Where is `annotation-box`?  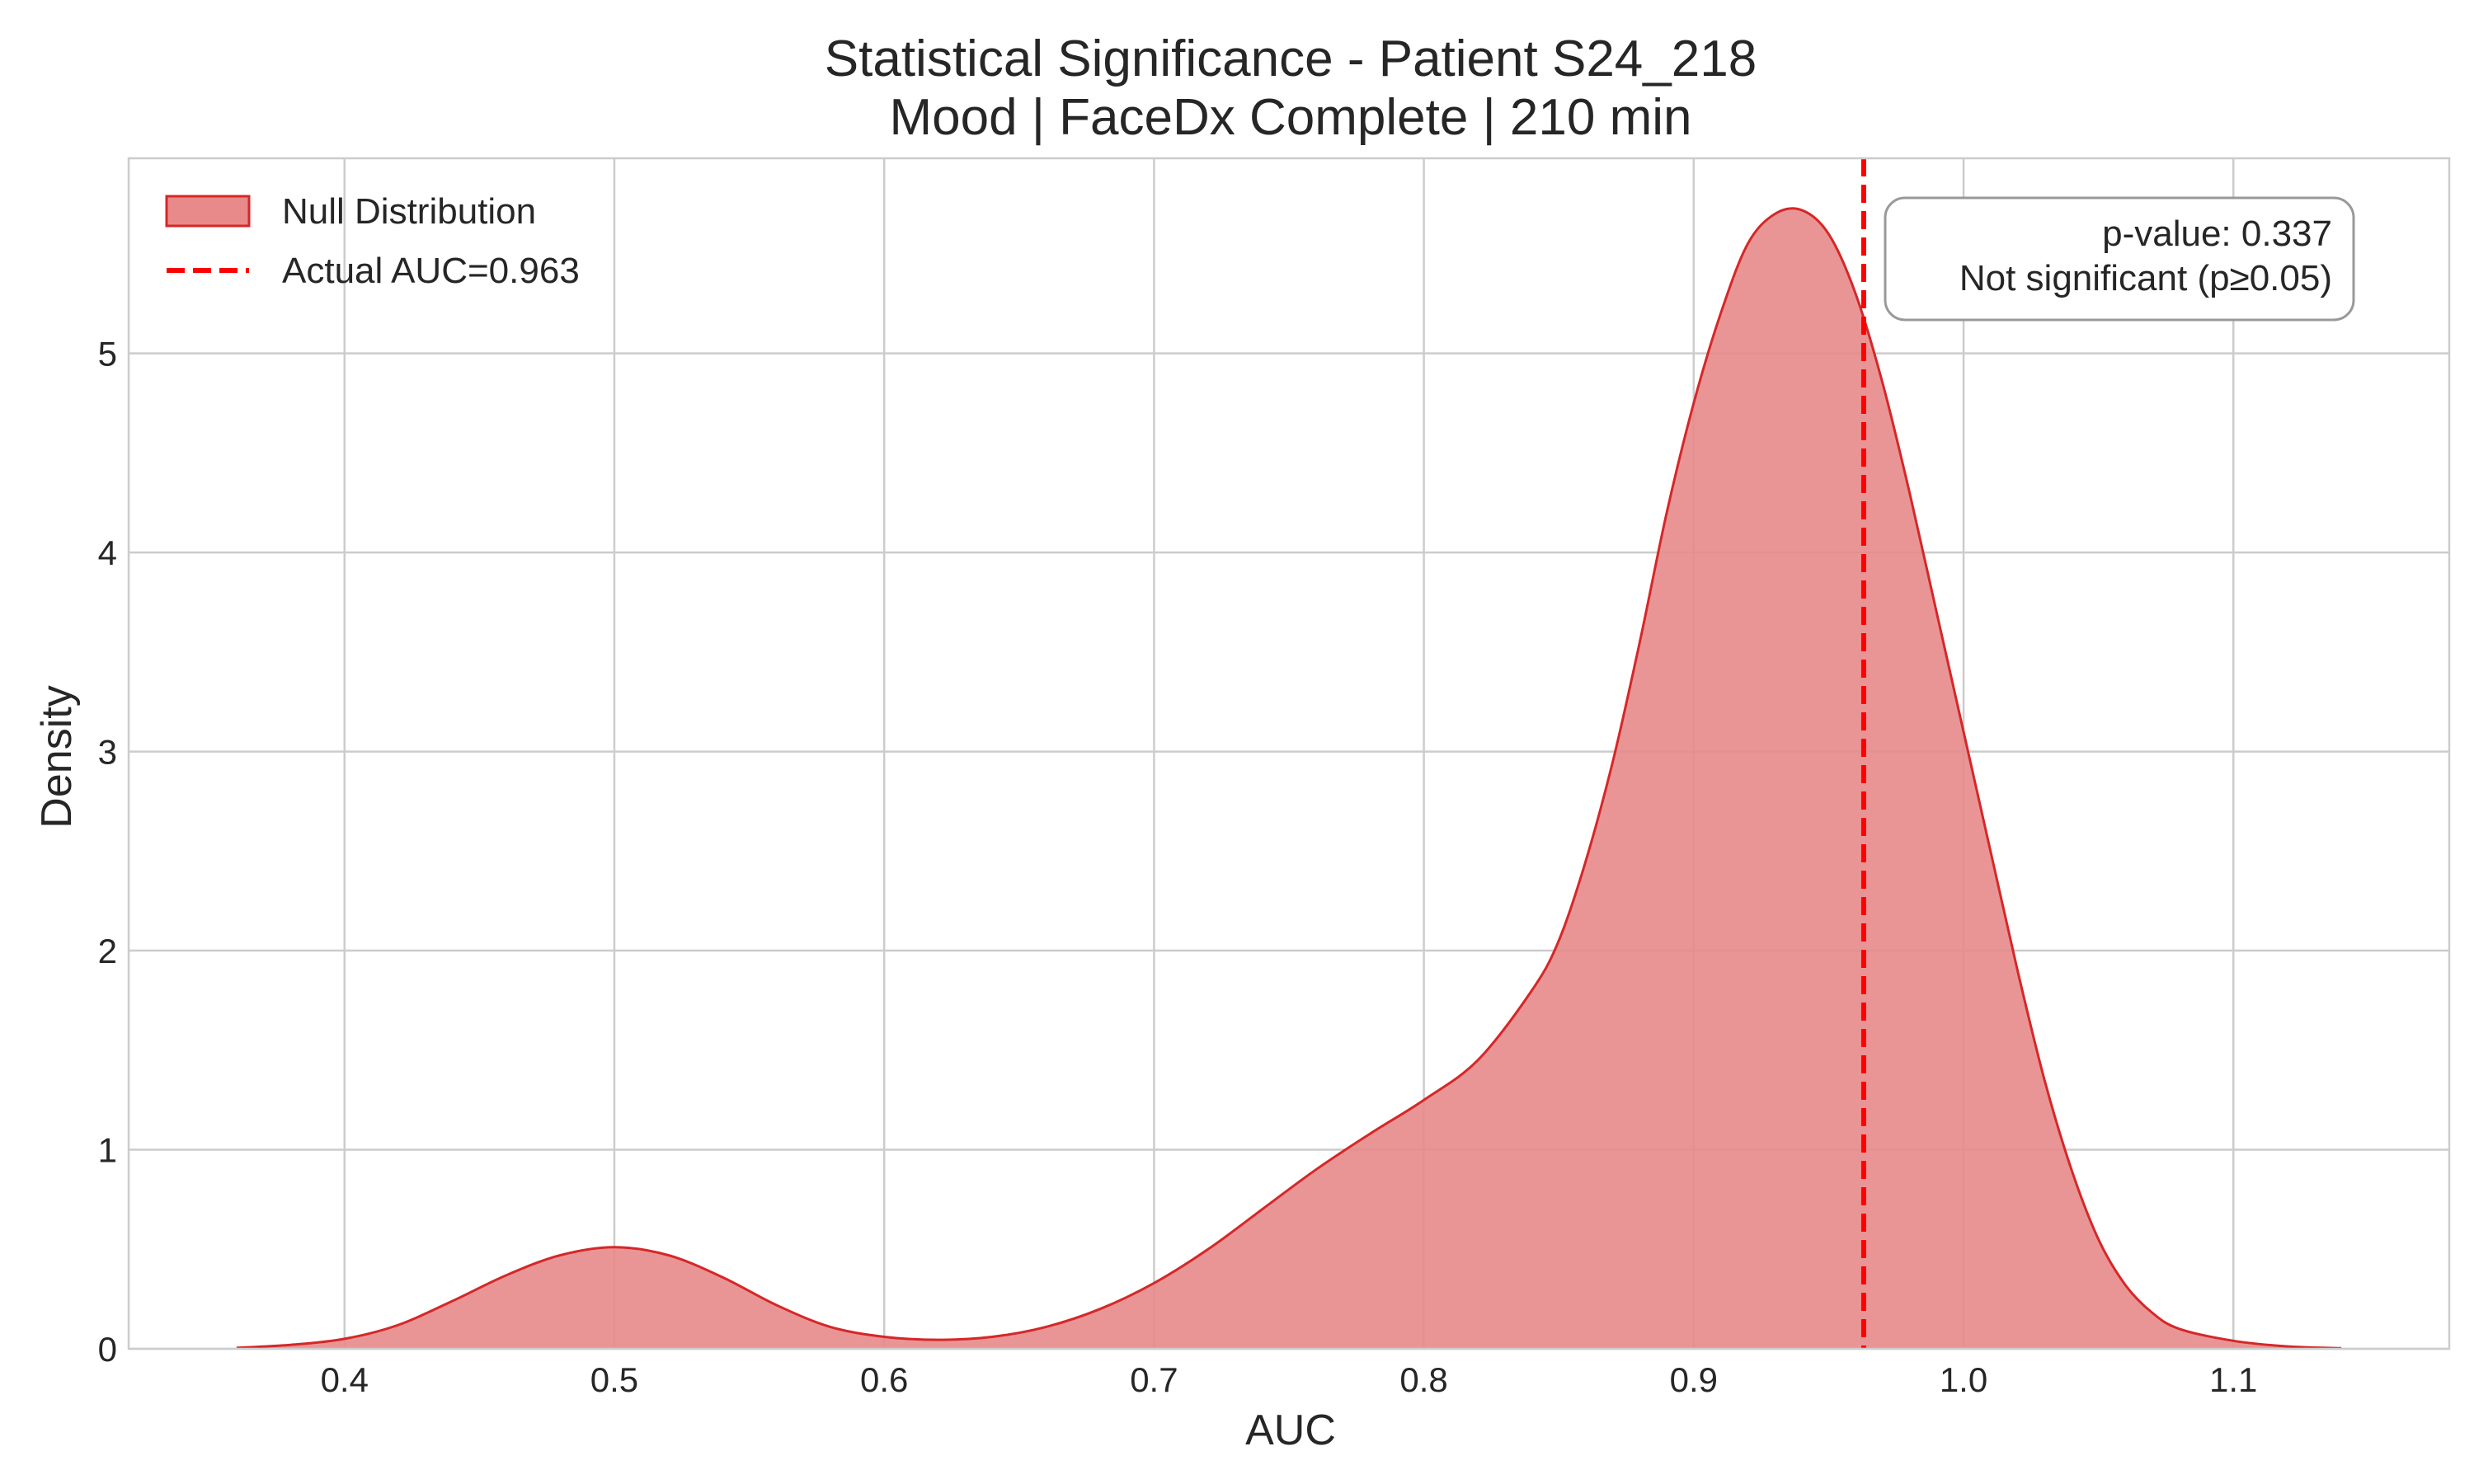 annotation-box is located at coordinates (2119, 259).